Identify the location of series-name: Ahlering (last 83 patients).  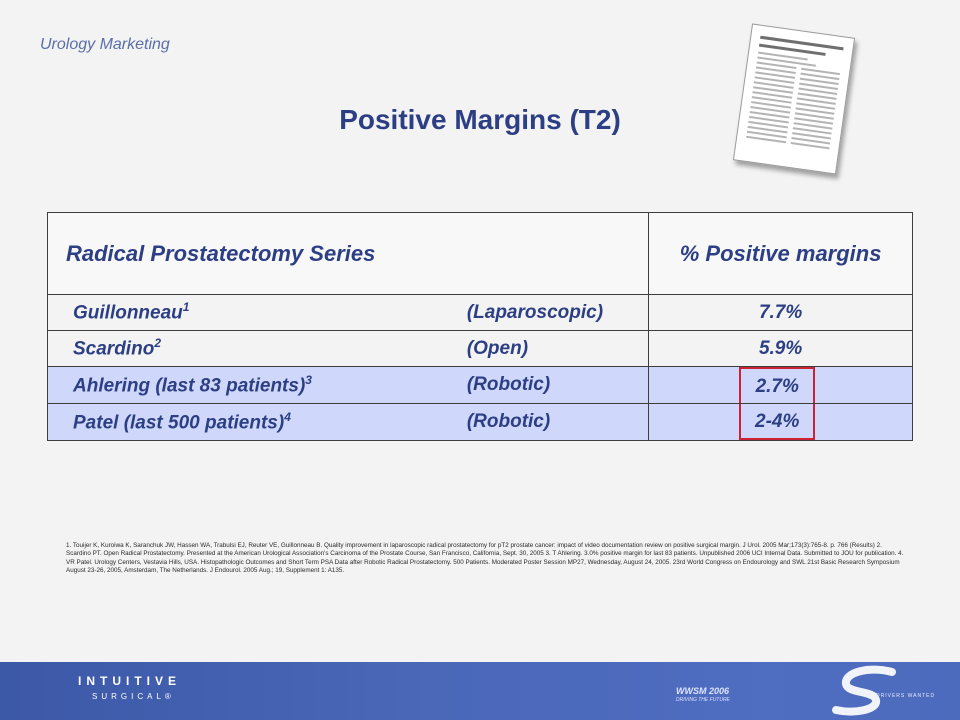
(189, 386).